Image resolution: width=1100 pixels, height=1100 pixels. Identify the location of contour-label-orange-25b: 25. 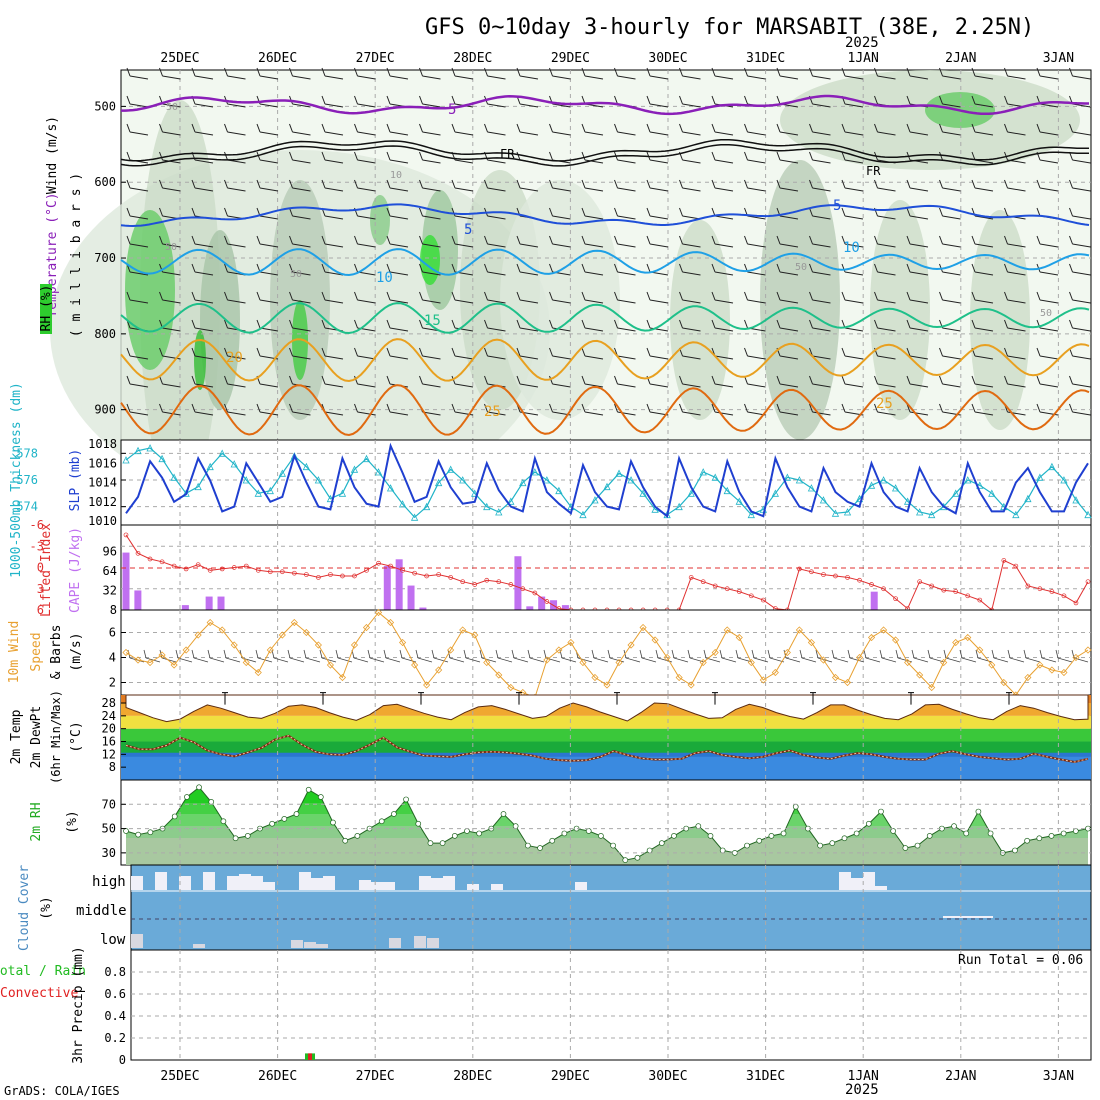
(884, 404).